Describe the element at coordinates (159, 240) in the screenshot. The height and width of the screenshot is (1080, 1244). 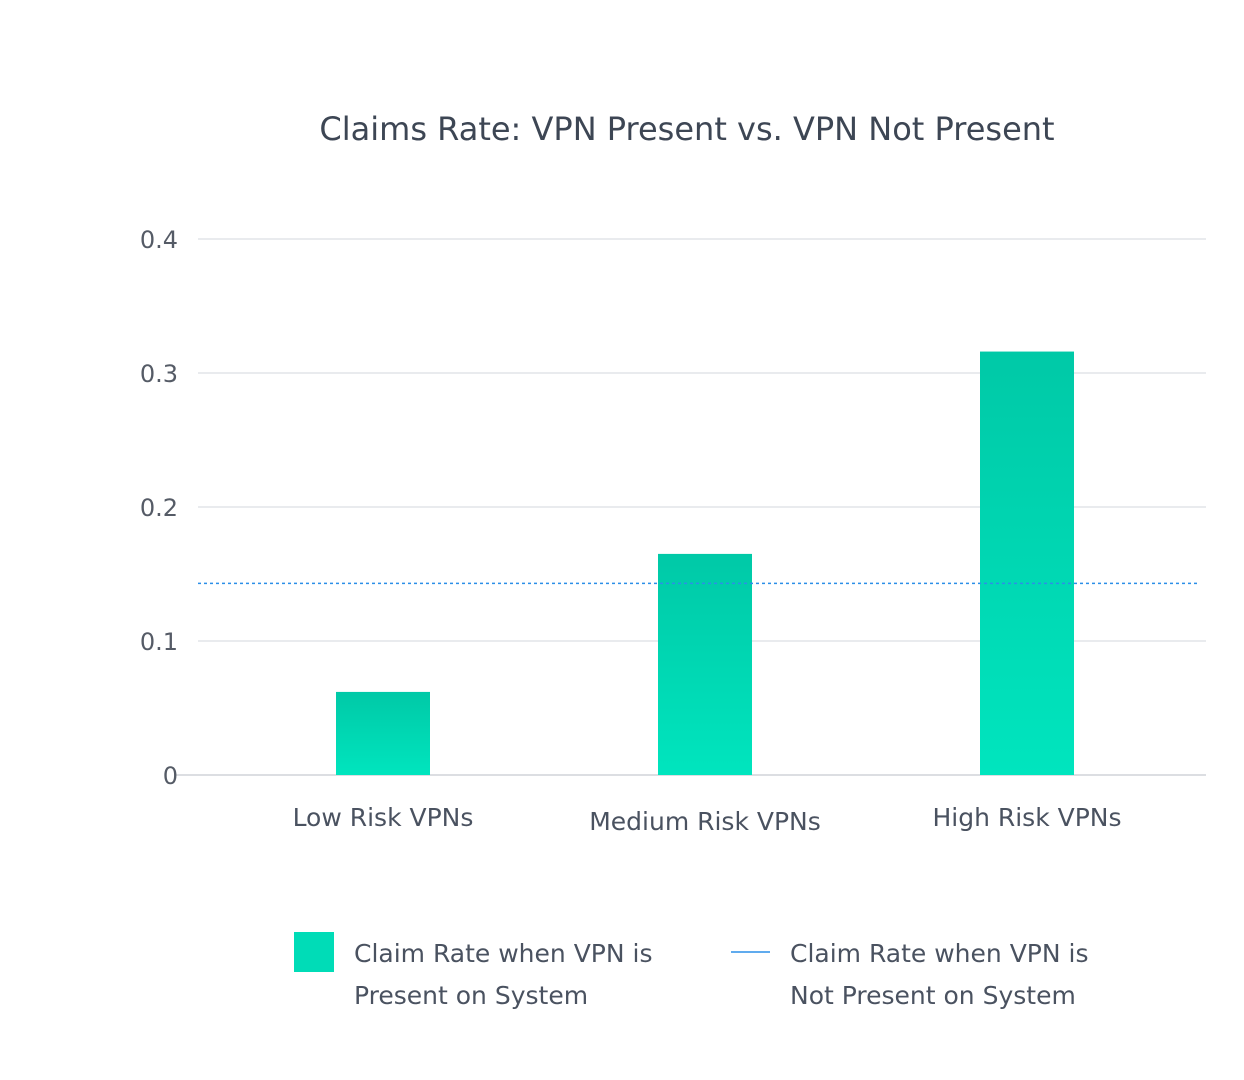
I see `y-tick-label: 0.4` at that location.